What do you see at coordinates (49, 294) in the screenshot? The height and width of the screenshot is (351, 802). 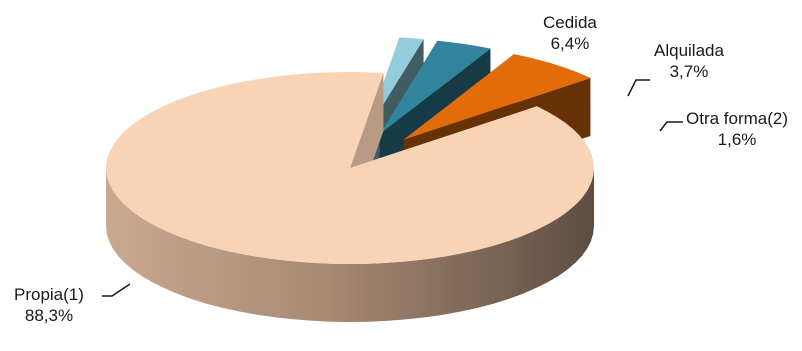 I see `slice-name: Propia(1)` at bounding box center [49, 294].